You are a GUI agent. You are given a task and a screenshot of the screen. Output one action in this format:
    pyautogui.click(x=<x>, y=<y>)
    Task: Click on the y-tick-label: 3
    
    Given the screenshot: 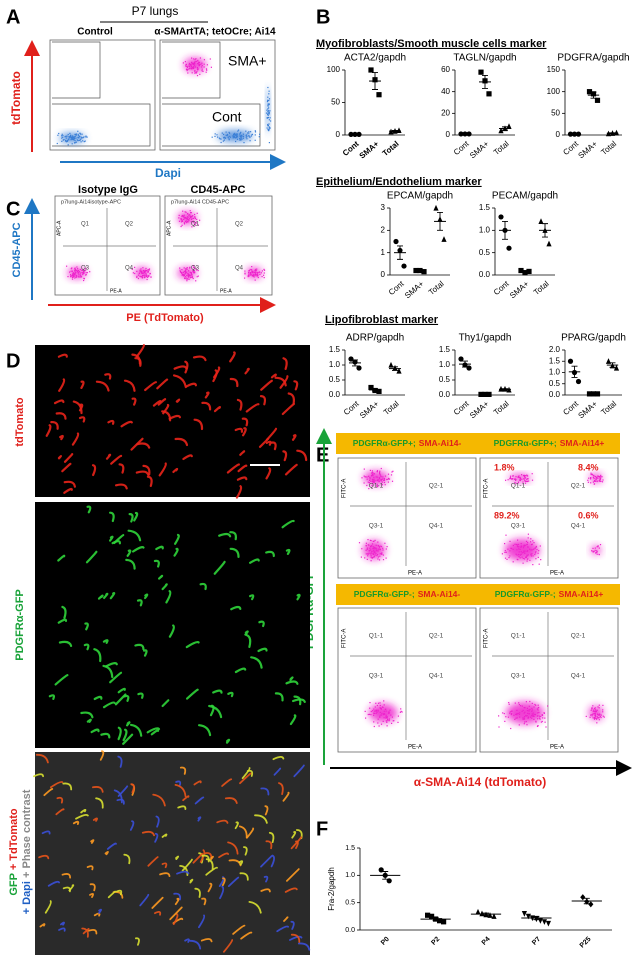 What is the action you would take?
    pyautogui.click(x=383, y=207)
    